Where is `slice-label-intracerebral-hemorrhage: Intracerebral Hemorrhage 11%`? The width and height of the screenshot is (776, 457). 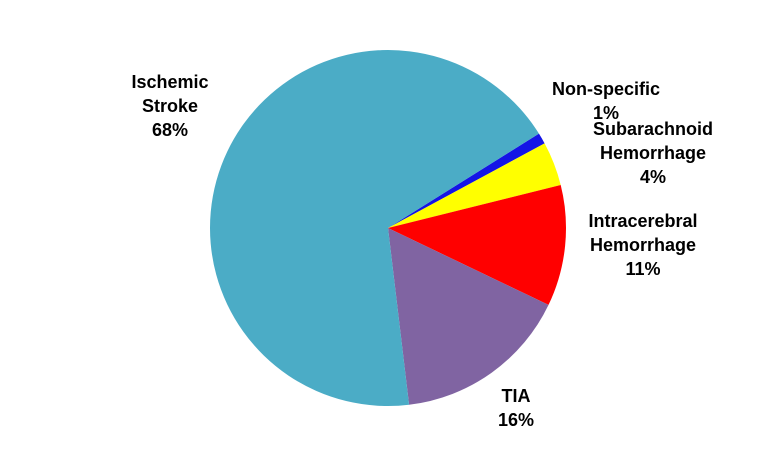
slice-label-intracerebral-hemorrhage: Intracerebral Hemorrhage 11% is located at coordinates (642, 245).